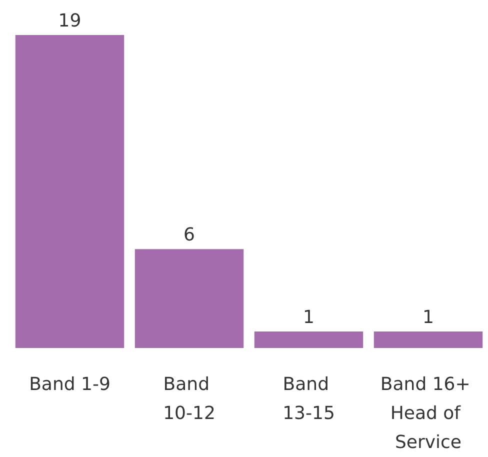  Describe the element at coordinates (308, 399) in the screenshot. I see `x-tick-label: Band 13-15` at that location.